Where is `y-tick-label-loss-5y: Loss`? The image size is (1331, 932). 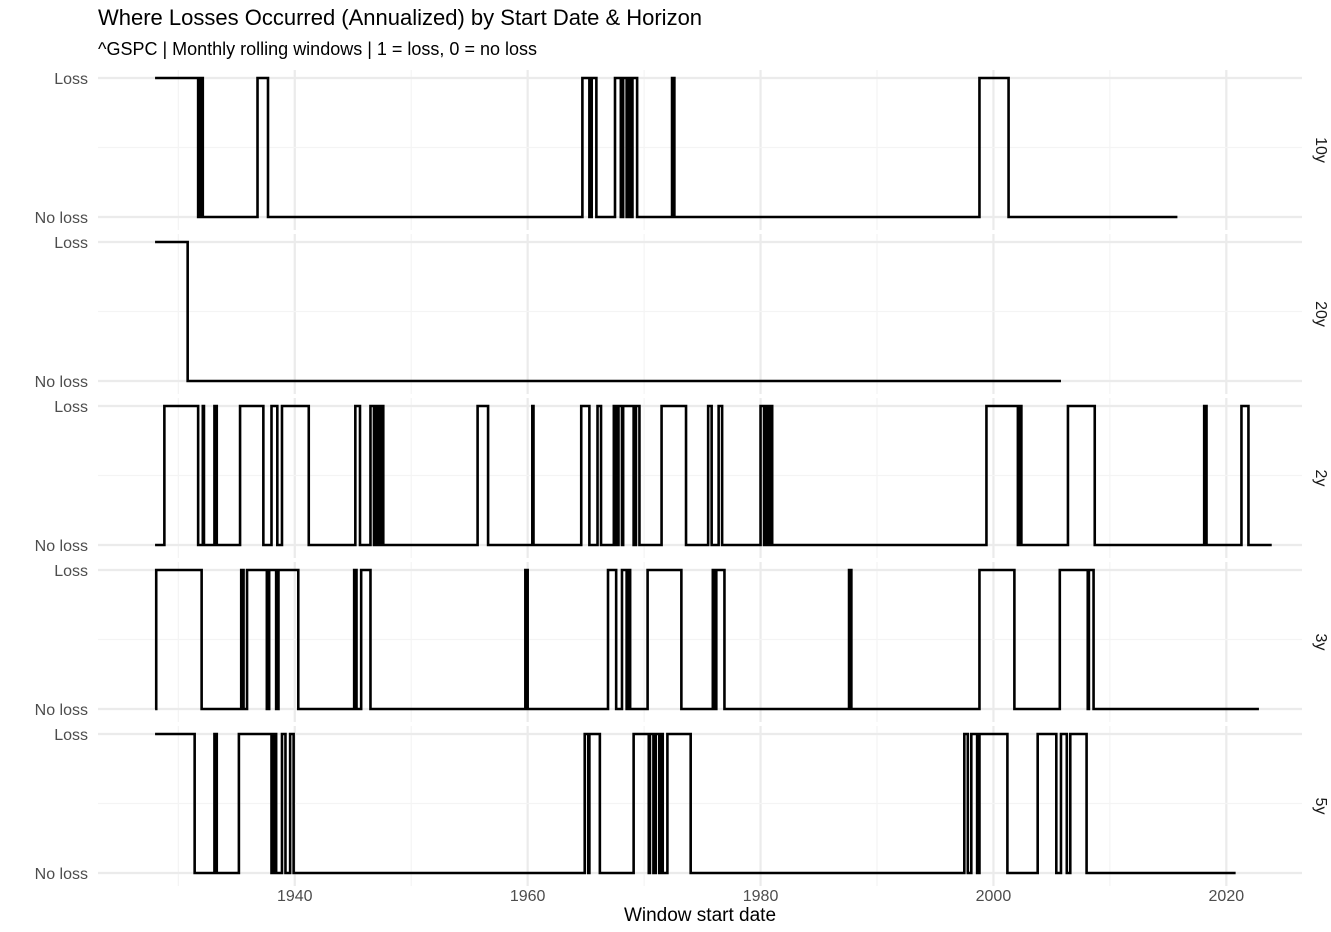
y-tick-label-loss-5y: Loss is located at coordinates (71, 735).